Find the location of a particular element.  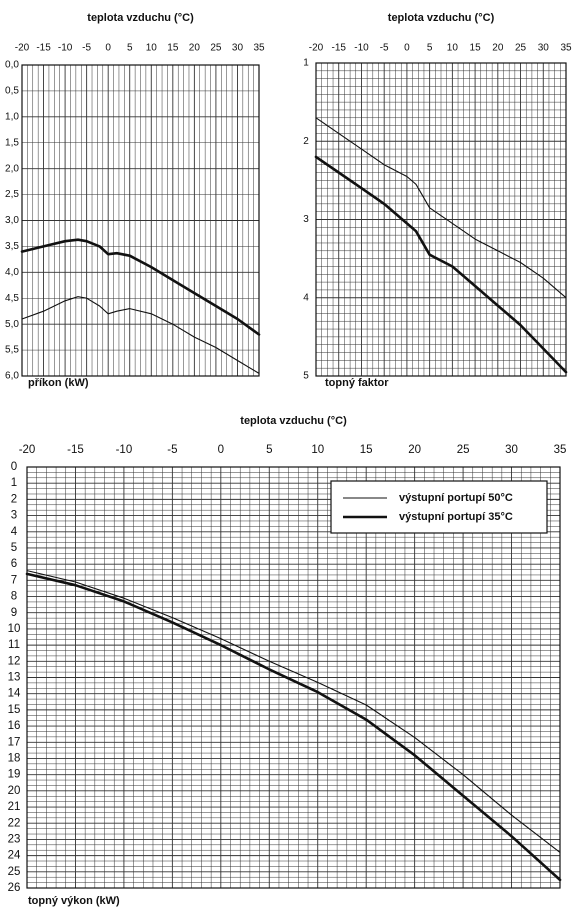

y-tick-label: 3,5 is located at coordinates (12, 246).